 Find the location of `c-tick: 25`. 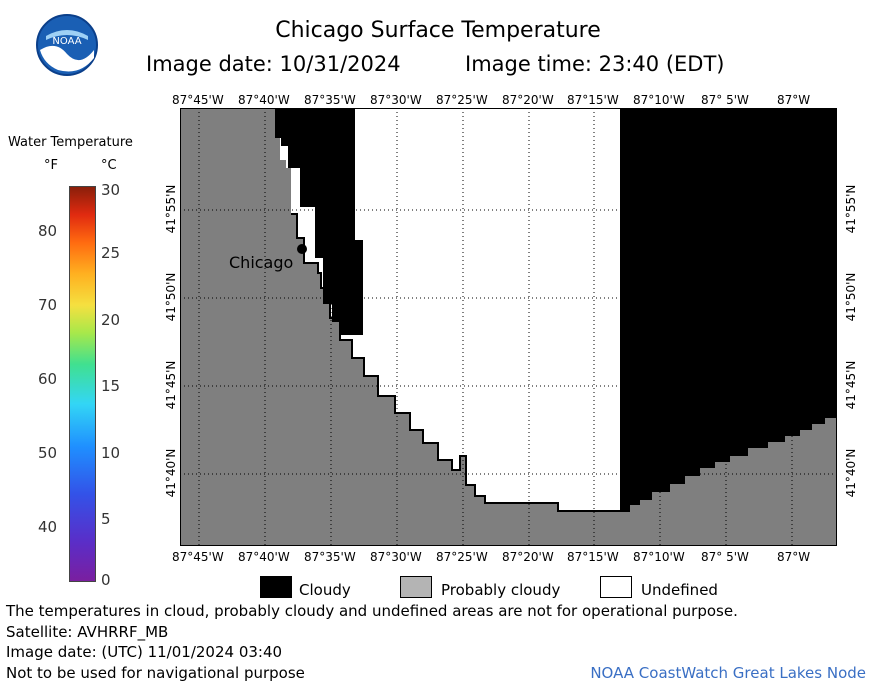

c-tick: 25 is located at coordinates (111, 253).